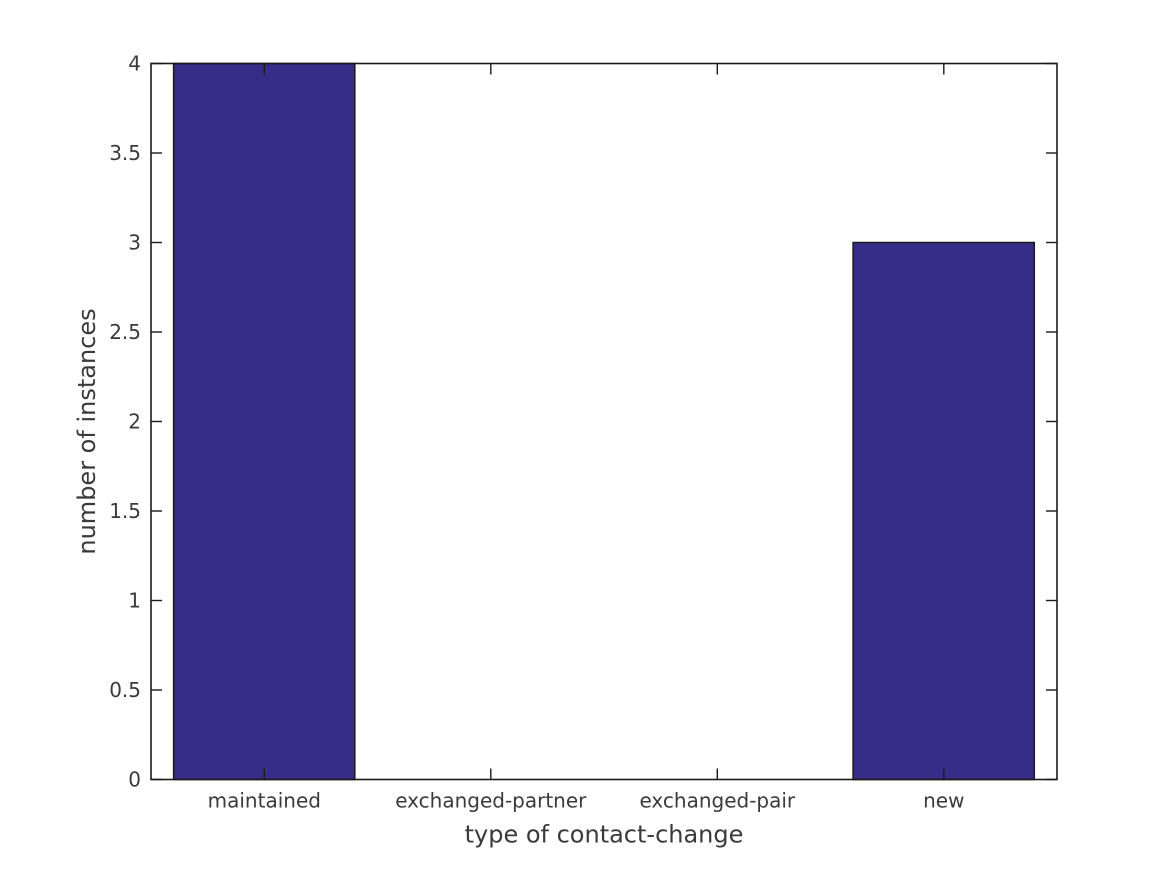 This screenshot has width=1167, height=875. I want to click on y-tick-label: 4, so click(134, 64).